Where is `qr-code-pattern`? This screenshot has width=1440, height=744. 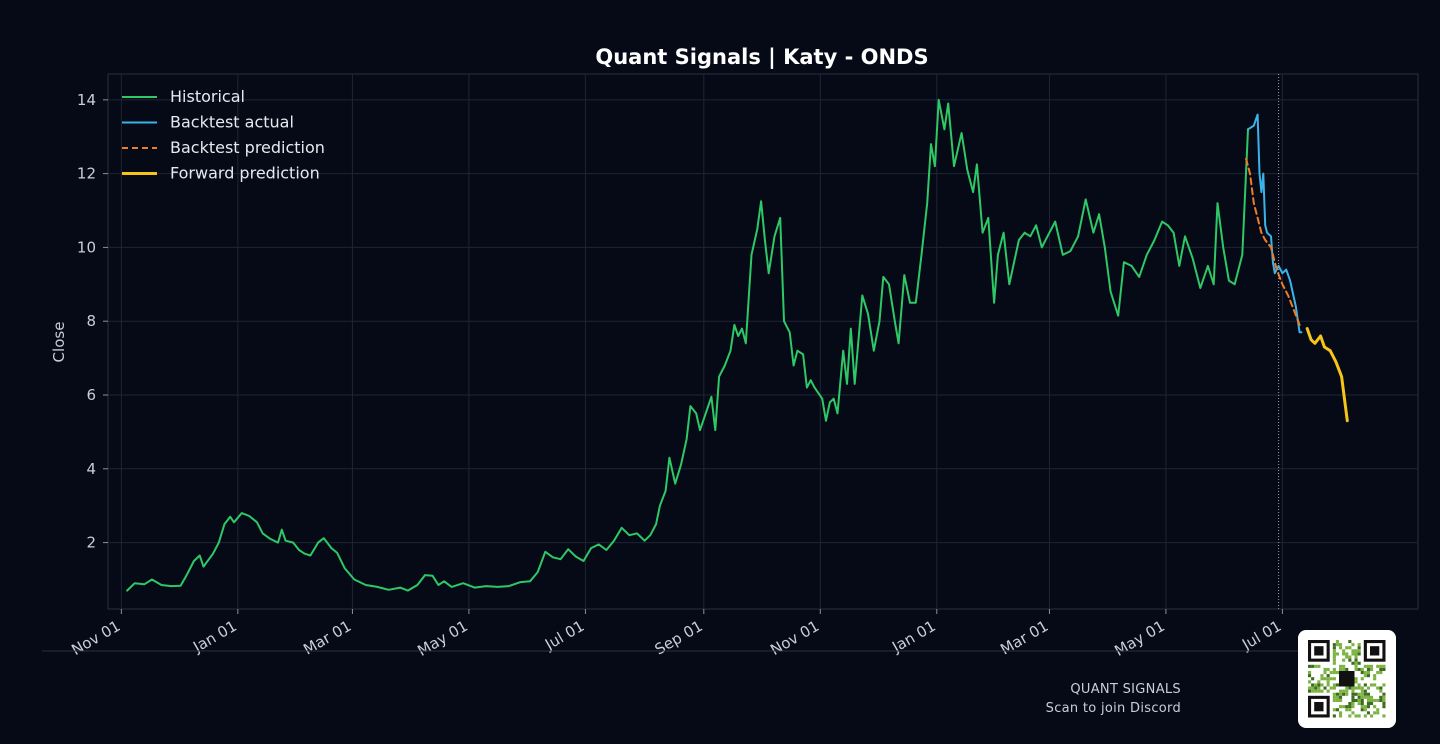 qr-code-pattern is located at coordinates (1347, 679).